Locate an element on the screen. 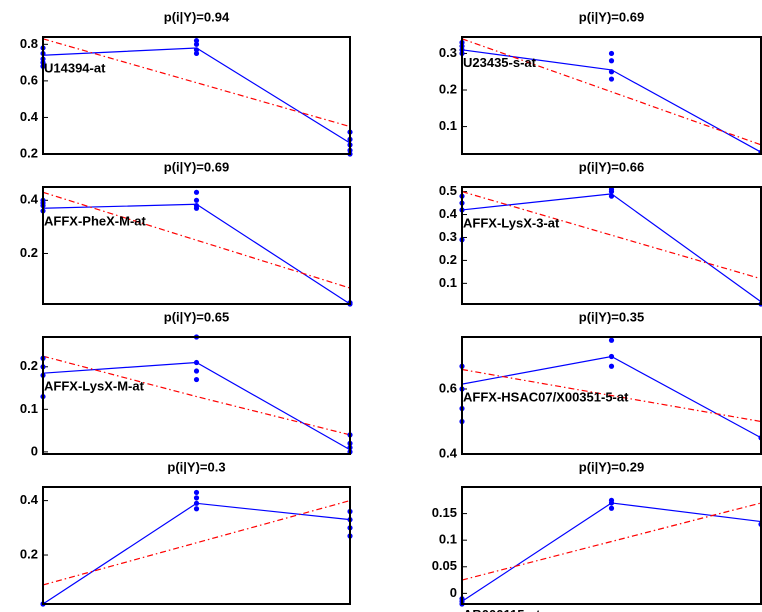  panel: p(i|Y)=0.69 0.1 0.2 0.3 U23435-s-at is located at coordinates (600, 82).